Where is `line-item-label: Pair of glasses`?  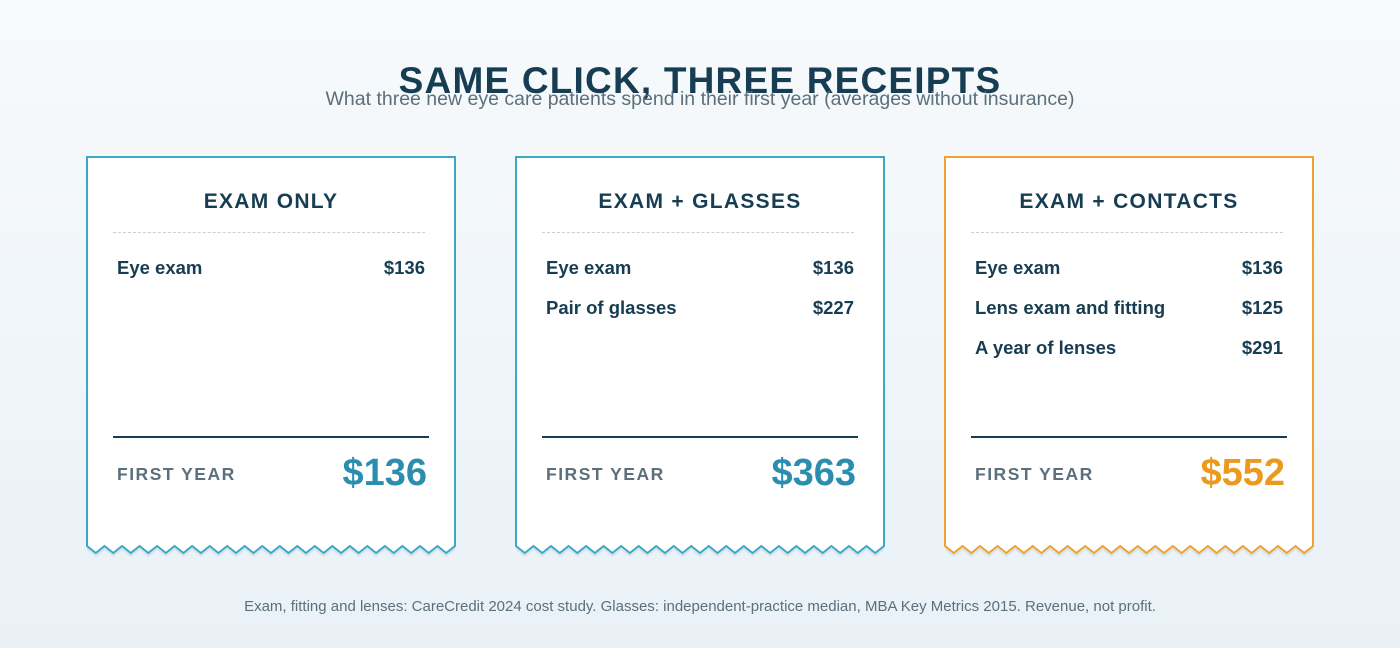 line-item-label: Pair of glasses is located at coordinates (611, 307).